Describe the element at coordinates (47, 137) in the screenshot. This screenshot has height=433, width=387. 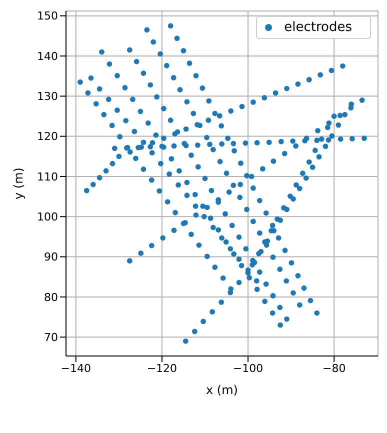
I see `y-tick-label: 120` at that location.